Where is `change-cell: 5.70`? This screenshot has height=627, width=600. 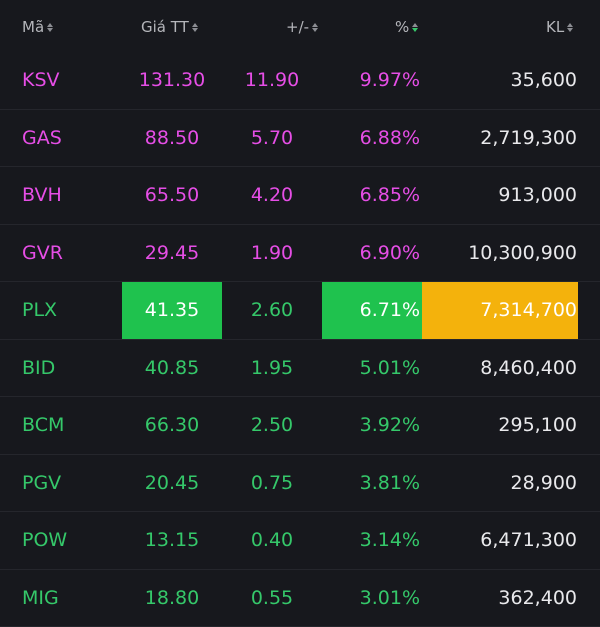
change-cell: 5.70 is located at coordinates (272, 138).